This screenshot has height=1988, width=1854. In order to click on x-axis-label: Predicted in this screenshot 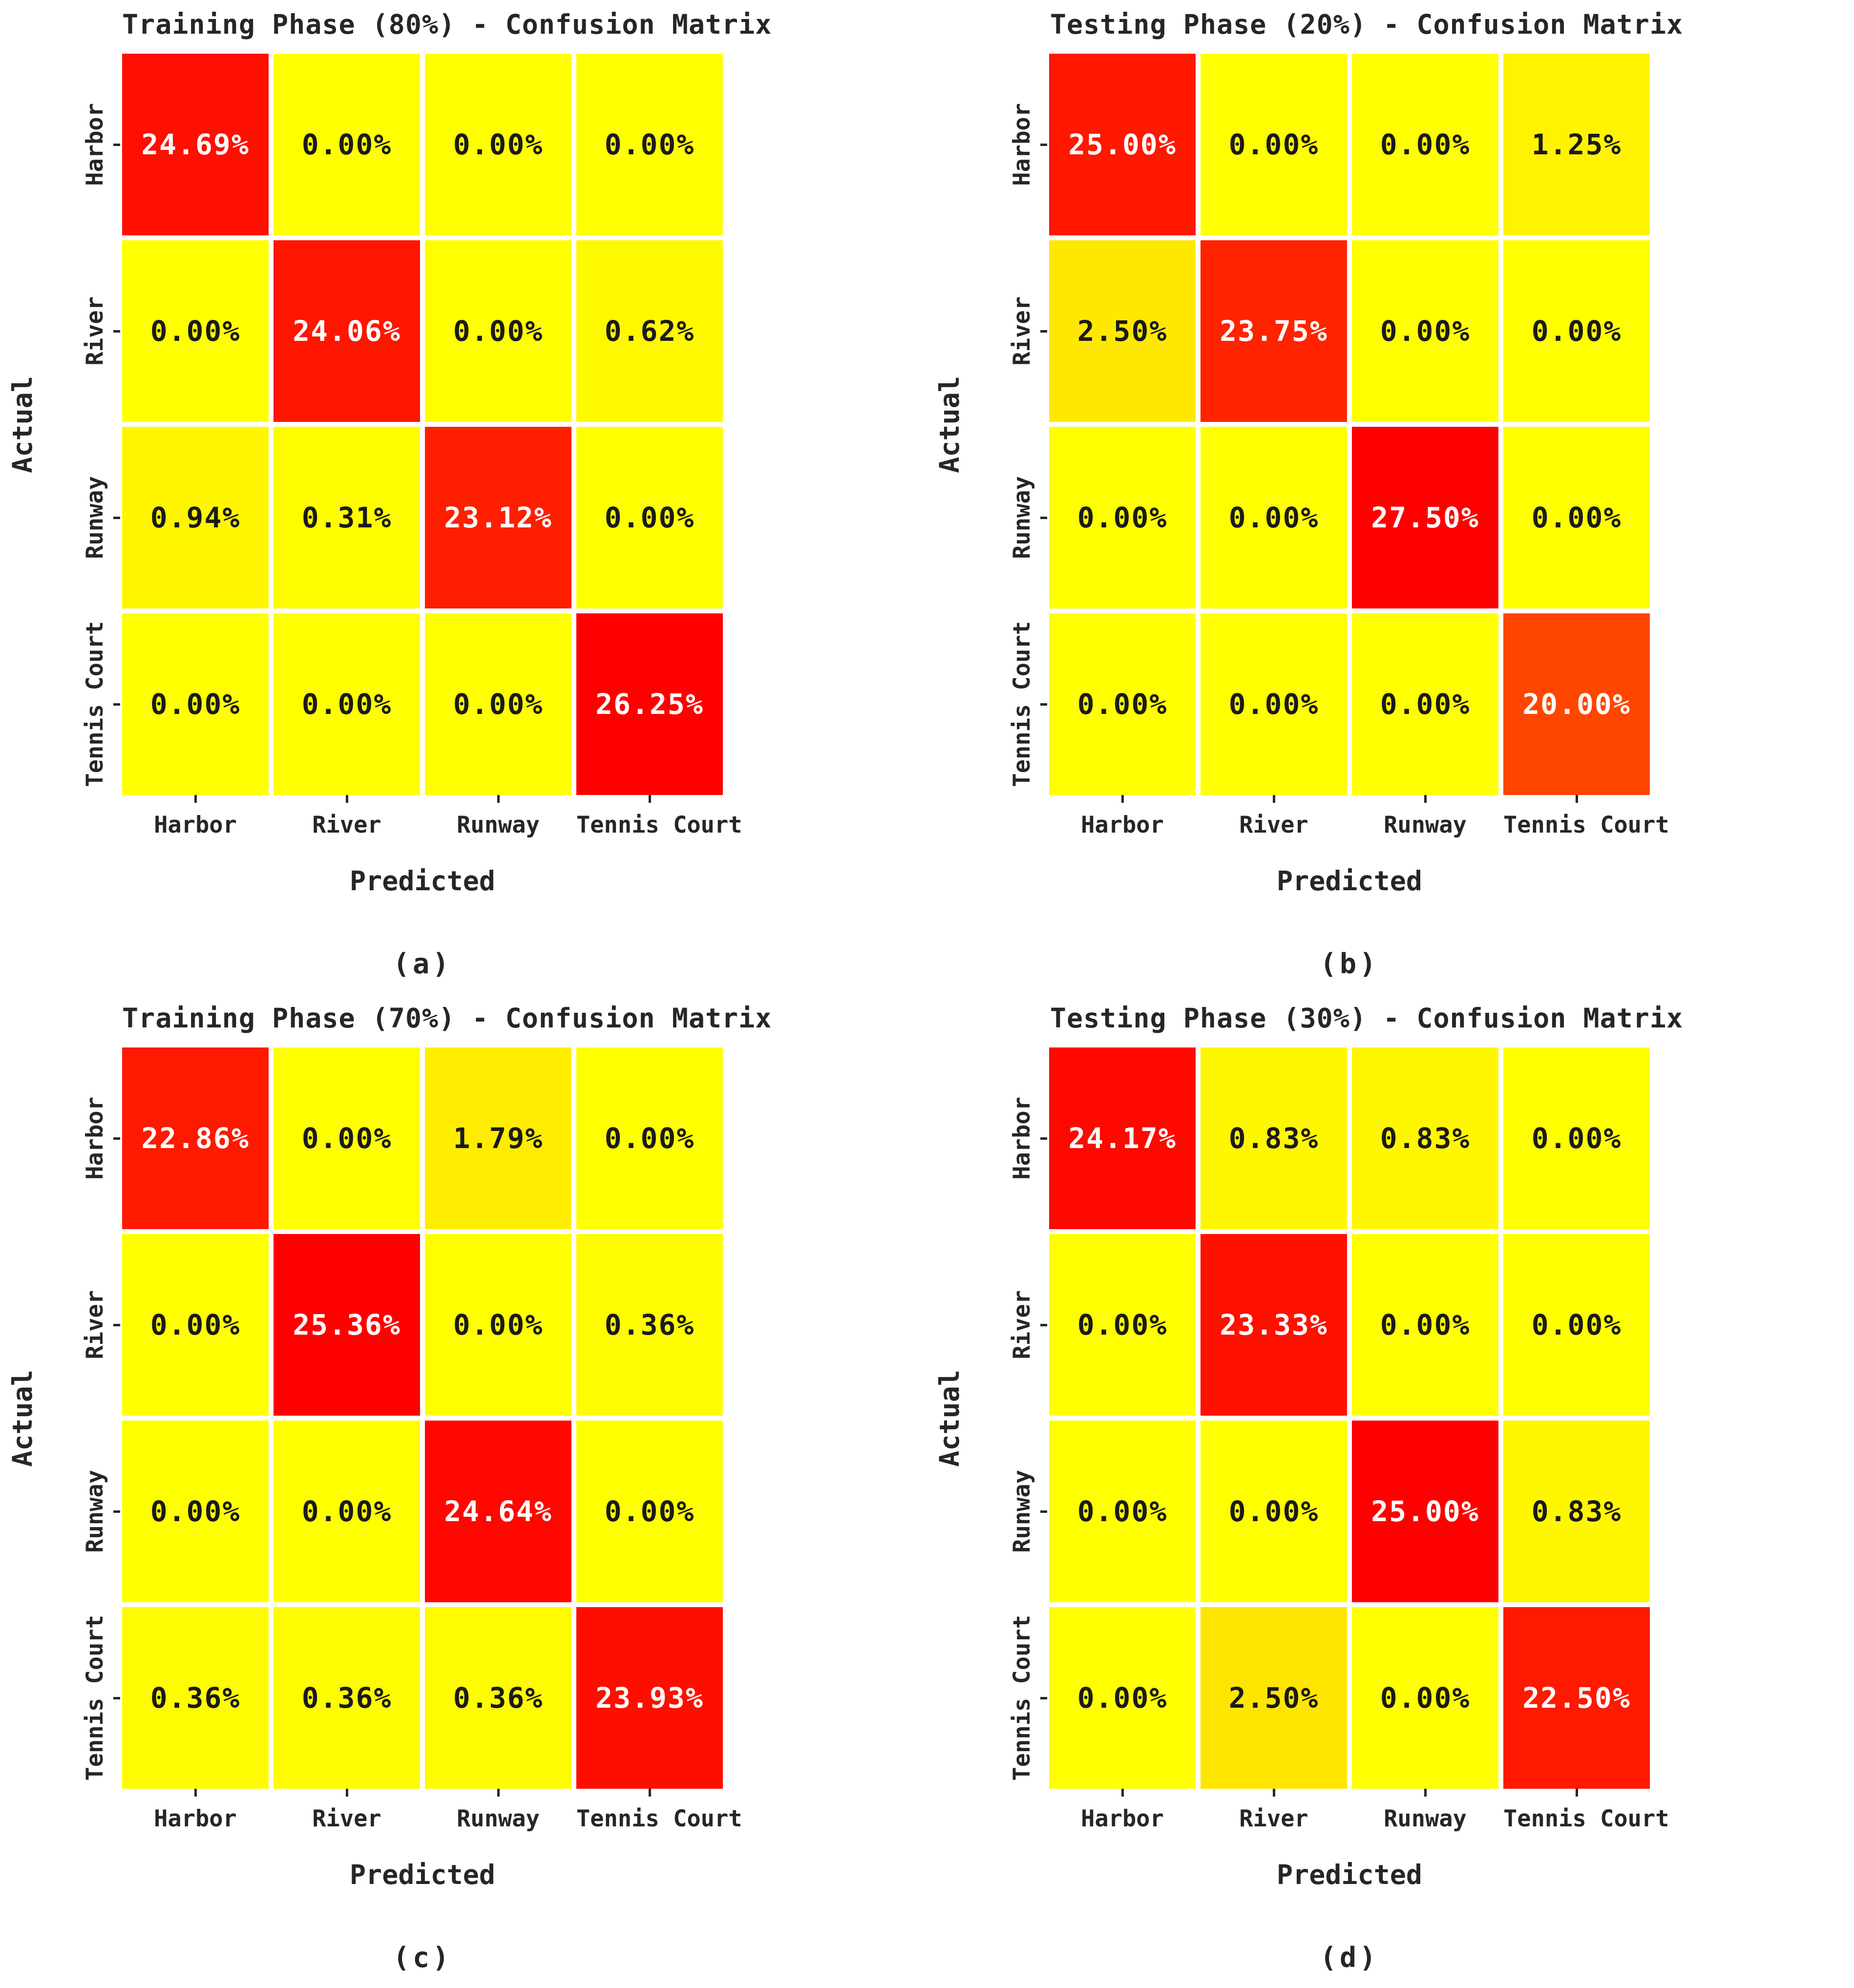, I will do `click(422, 881)`.